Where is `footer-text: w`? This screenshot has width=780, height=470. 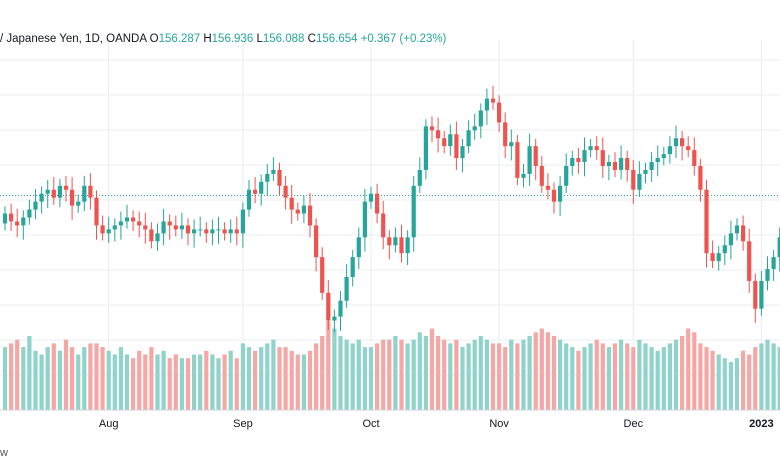 footer-text: w is located at coordinates (4, 453).